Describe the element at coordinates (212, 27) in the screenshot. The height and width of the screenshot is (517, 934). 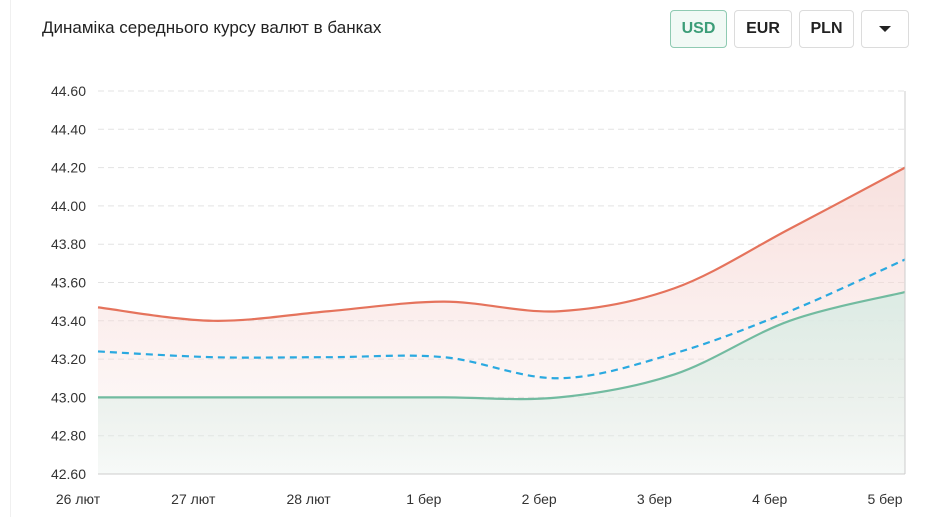
I see `chart-title: Динаміка середнього курсу валют в банках` at that location.